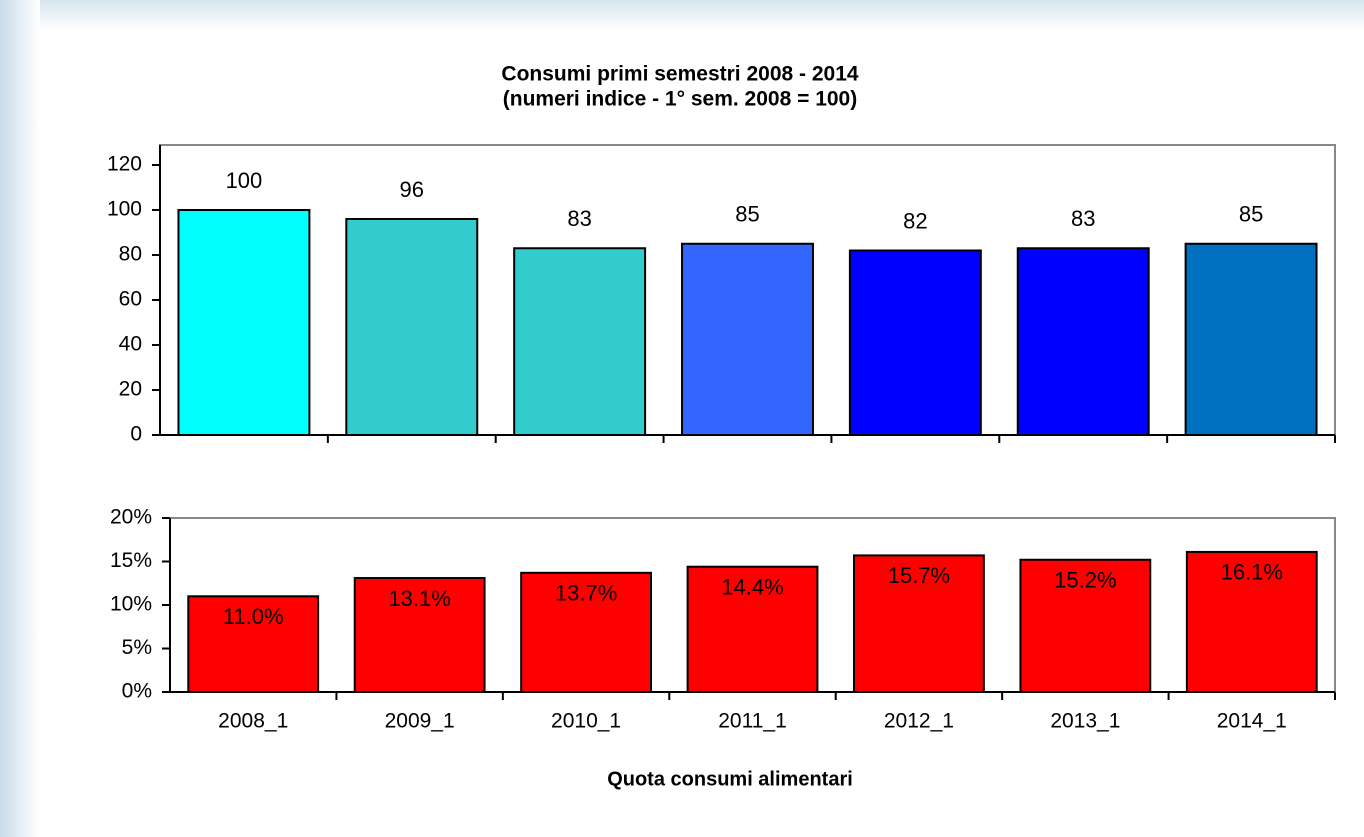  Describe the element at coordinates (412, 189) in the screenshot. I see `value-label: 96` at that location.